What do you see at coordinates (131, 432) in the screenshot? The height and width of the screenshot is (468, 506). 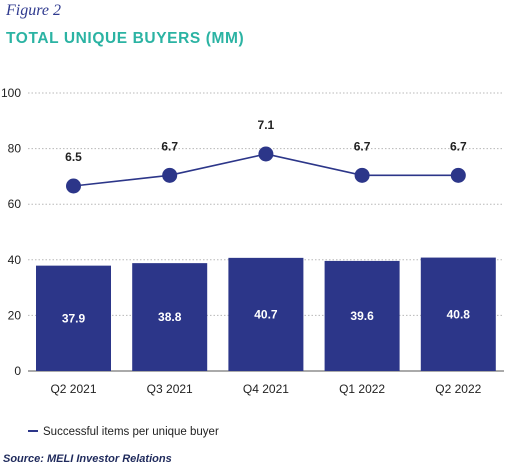 I see `legend-label: Successful items per unique buyer` at bounding box center [131, 432].